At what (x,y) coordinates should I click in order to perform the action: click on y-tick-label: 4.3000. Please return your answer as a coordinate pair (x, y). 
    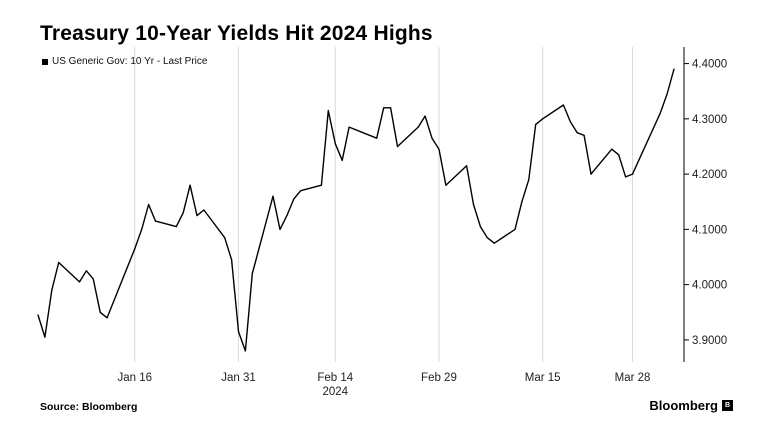
    Looking at the image, I should click on (709, 120).